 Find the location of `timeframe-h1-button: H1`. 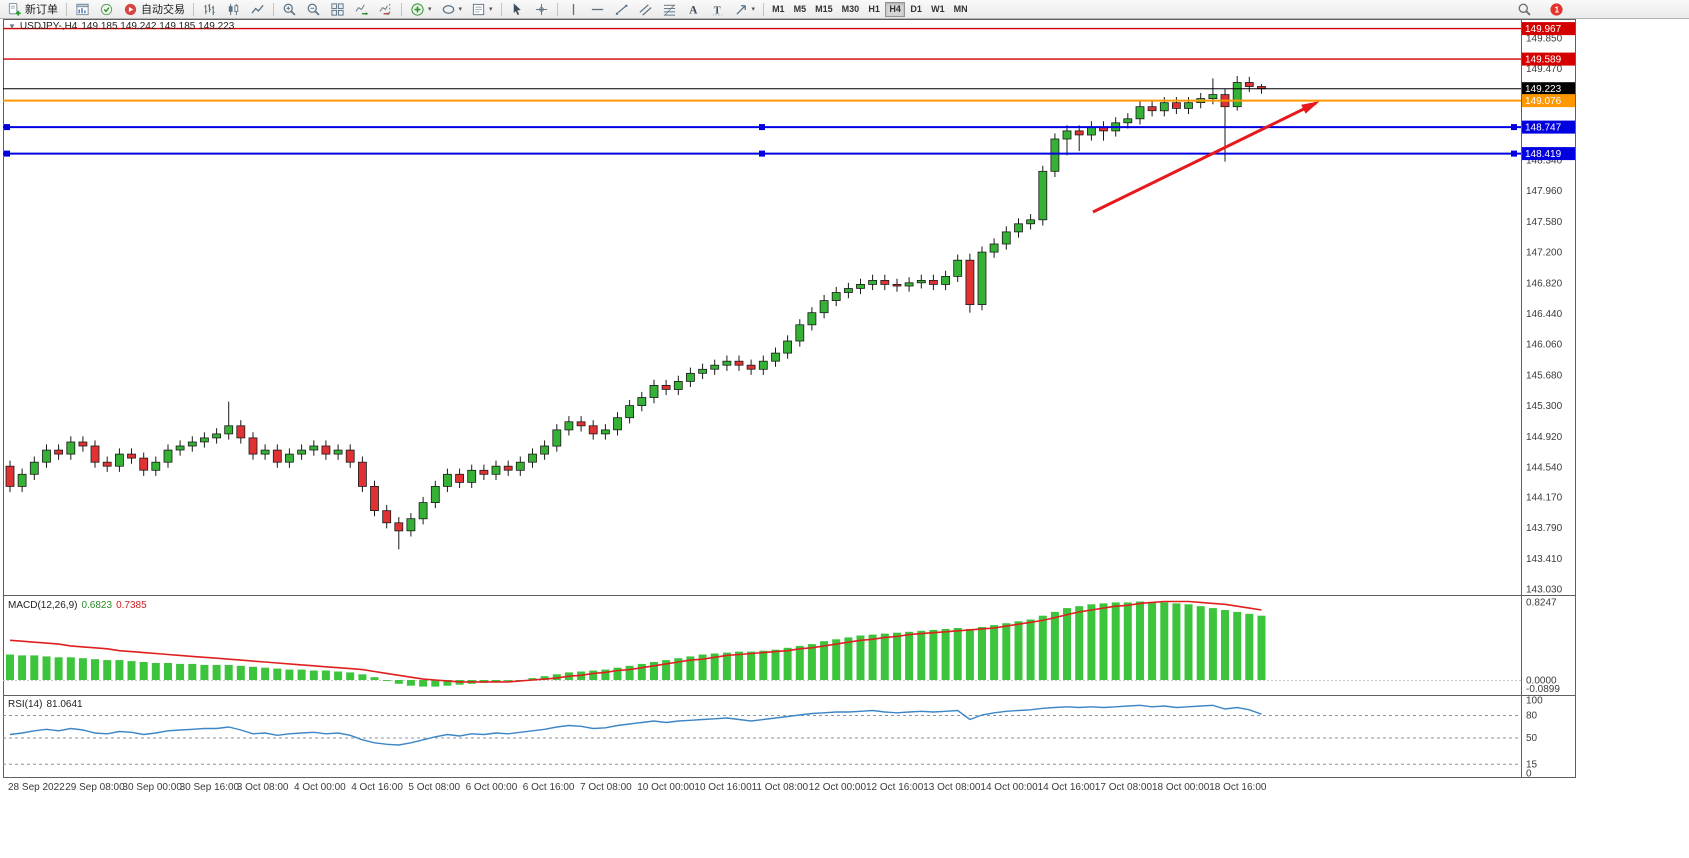

timeframe-h1-button: H1 is located at coordinates (874, 9).